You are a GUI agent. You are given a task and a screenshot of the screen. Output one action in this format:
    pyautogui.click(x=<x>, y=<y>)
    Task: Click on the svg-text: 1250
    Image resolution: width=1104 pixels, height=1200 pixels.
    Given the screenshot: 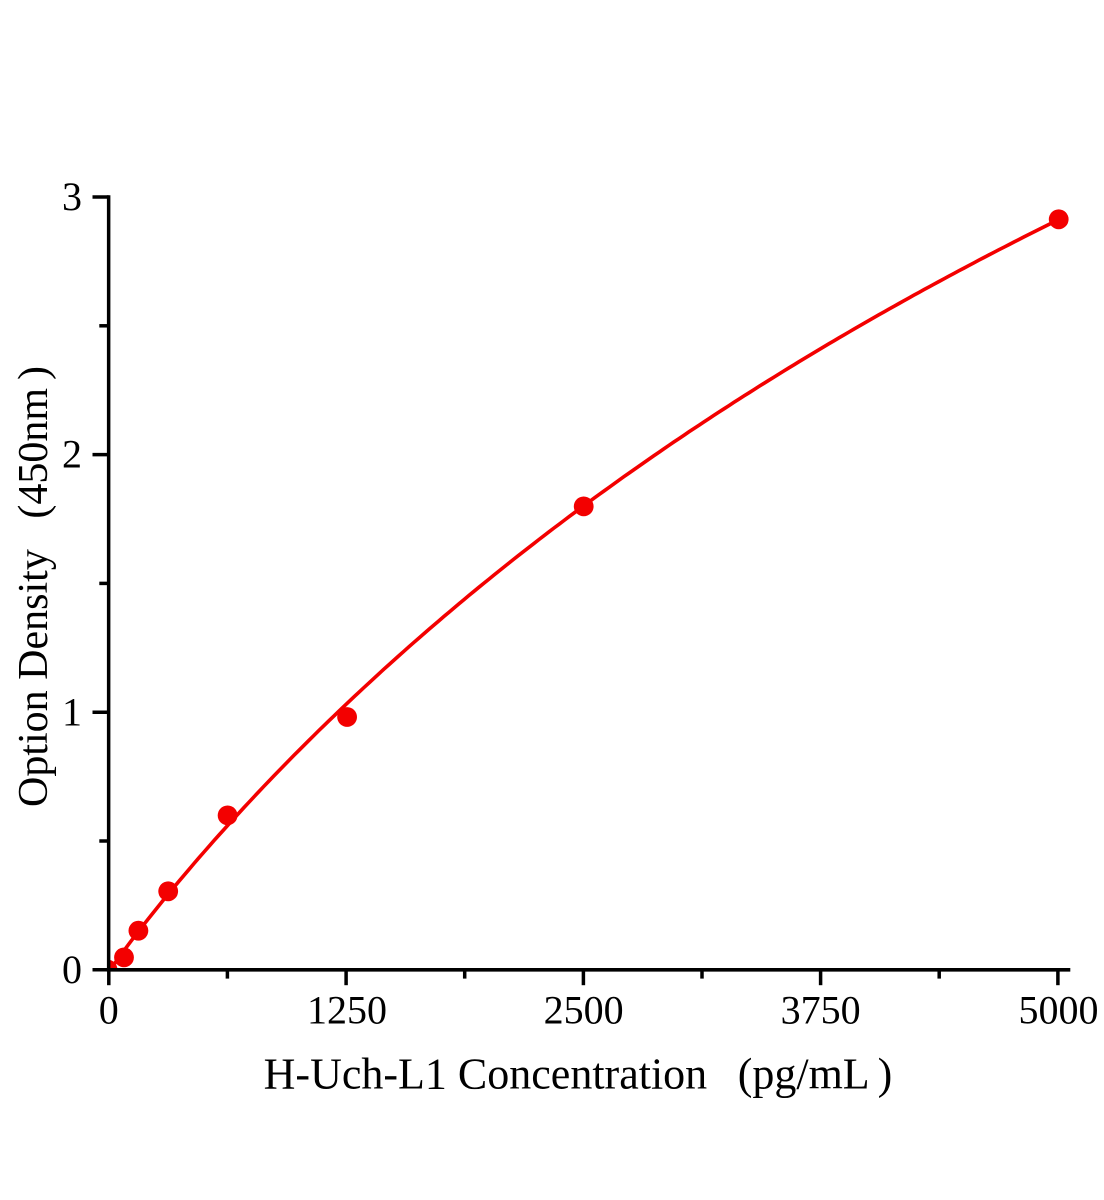 What is the action you would take?
    pyautogui.click(x=347, y=1010)
    